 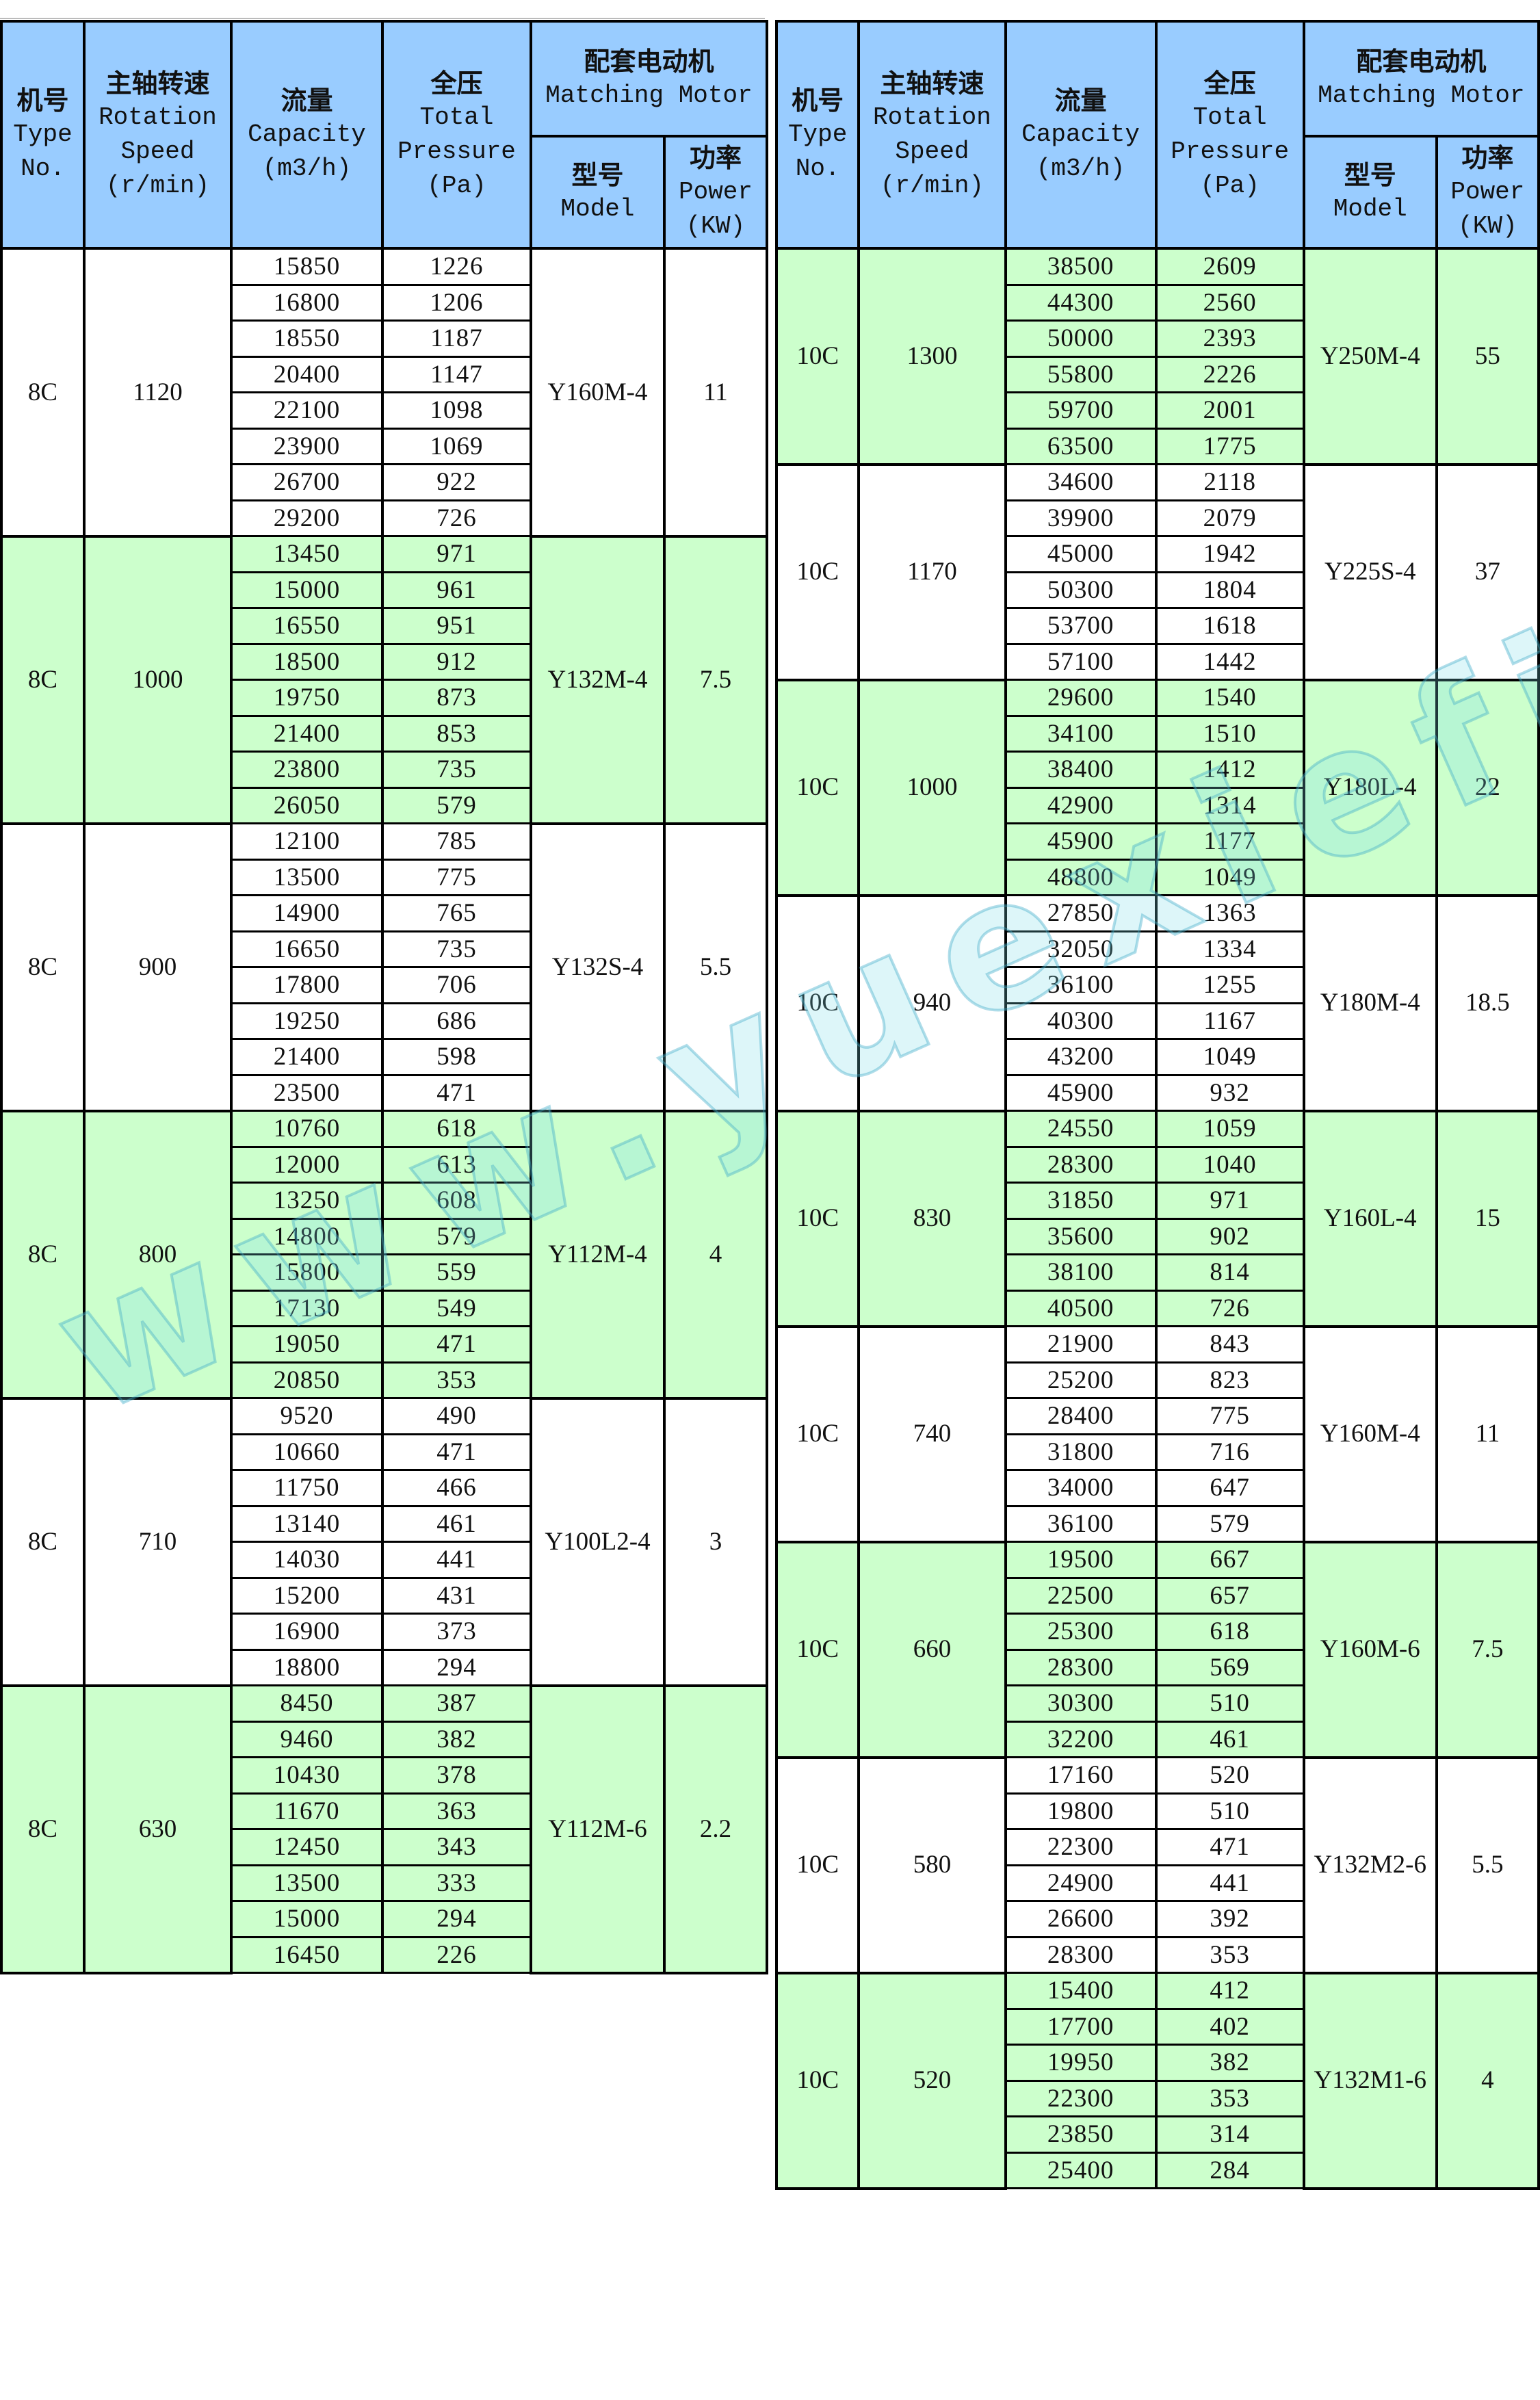 I want to click on table-row: 8C 1000 13450 971 Y132M-4 7.5, so click(x=384, y=679).